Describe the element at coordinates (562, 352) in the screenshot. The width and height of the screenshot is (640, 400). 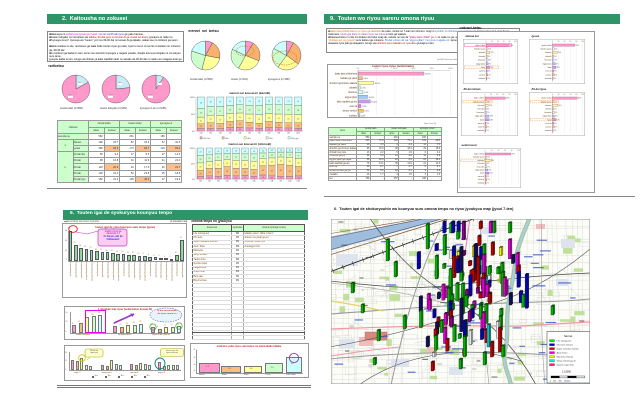
I see `svg-text: Aeon Town` at that location.